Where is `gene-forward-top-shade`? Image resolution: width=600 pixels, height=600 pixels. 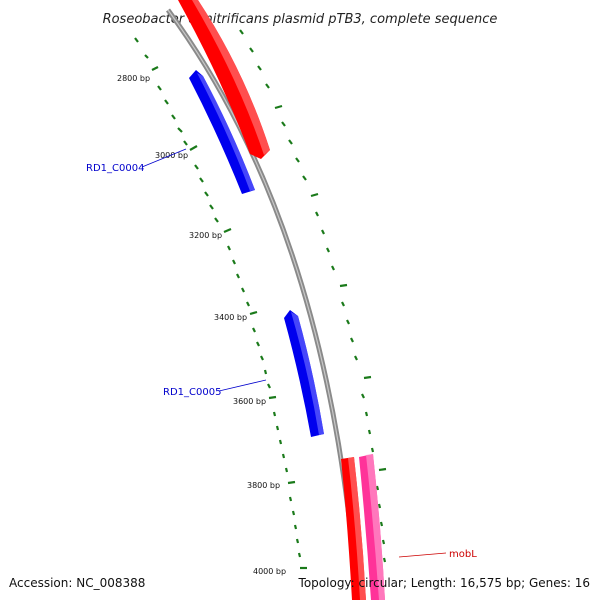 gene-forward-top-shade is located at coordinates (231, 77).